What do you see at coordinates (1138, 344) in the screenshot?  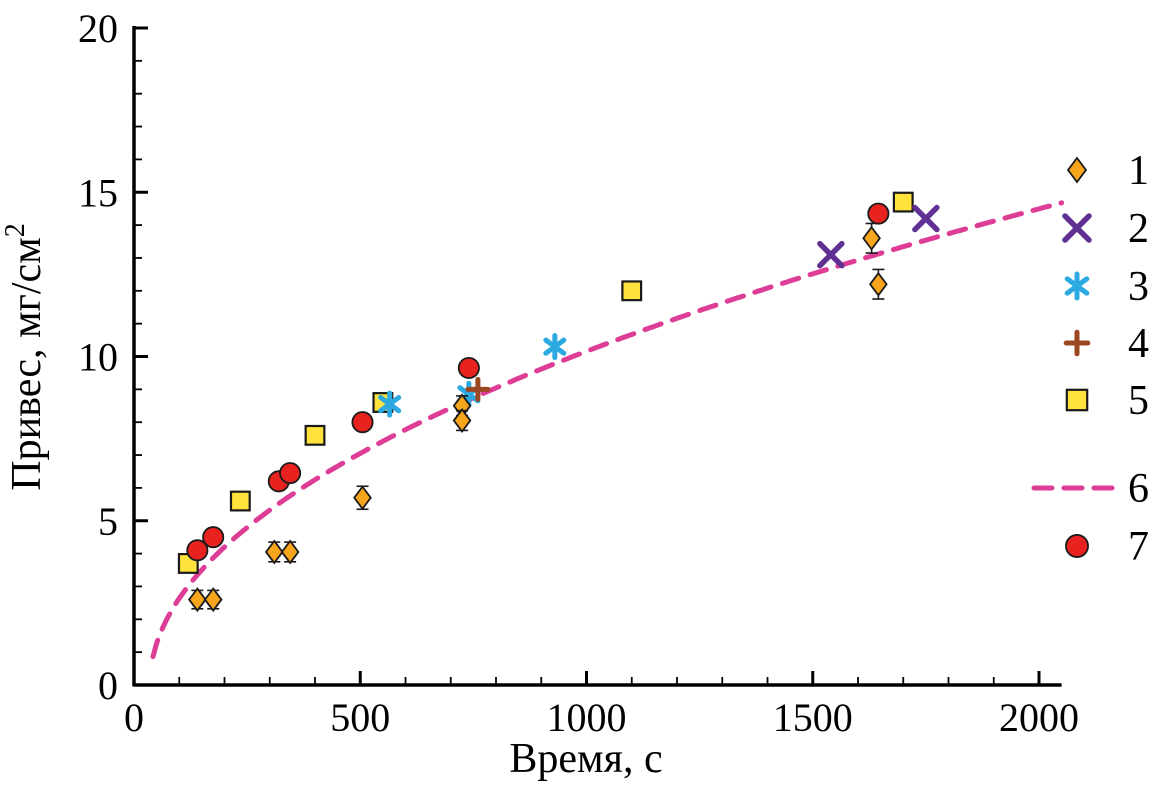 I see `legend-label: 4` at bounding box center [1138, 344].